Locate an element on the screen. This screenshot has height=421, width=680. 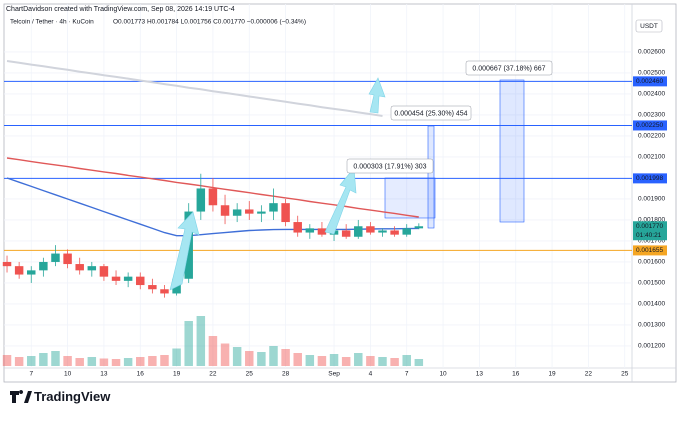
measure-range is located at coordinates (431, 177).